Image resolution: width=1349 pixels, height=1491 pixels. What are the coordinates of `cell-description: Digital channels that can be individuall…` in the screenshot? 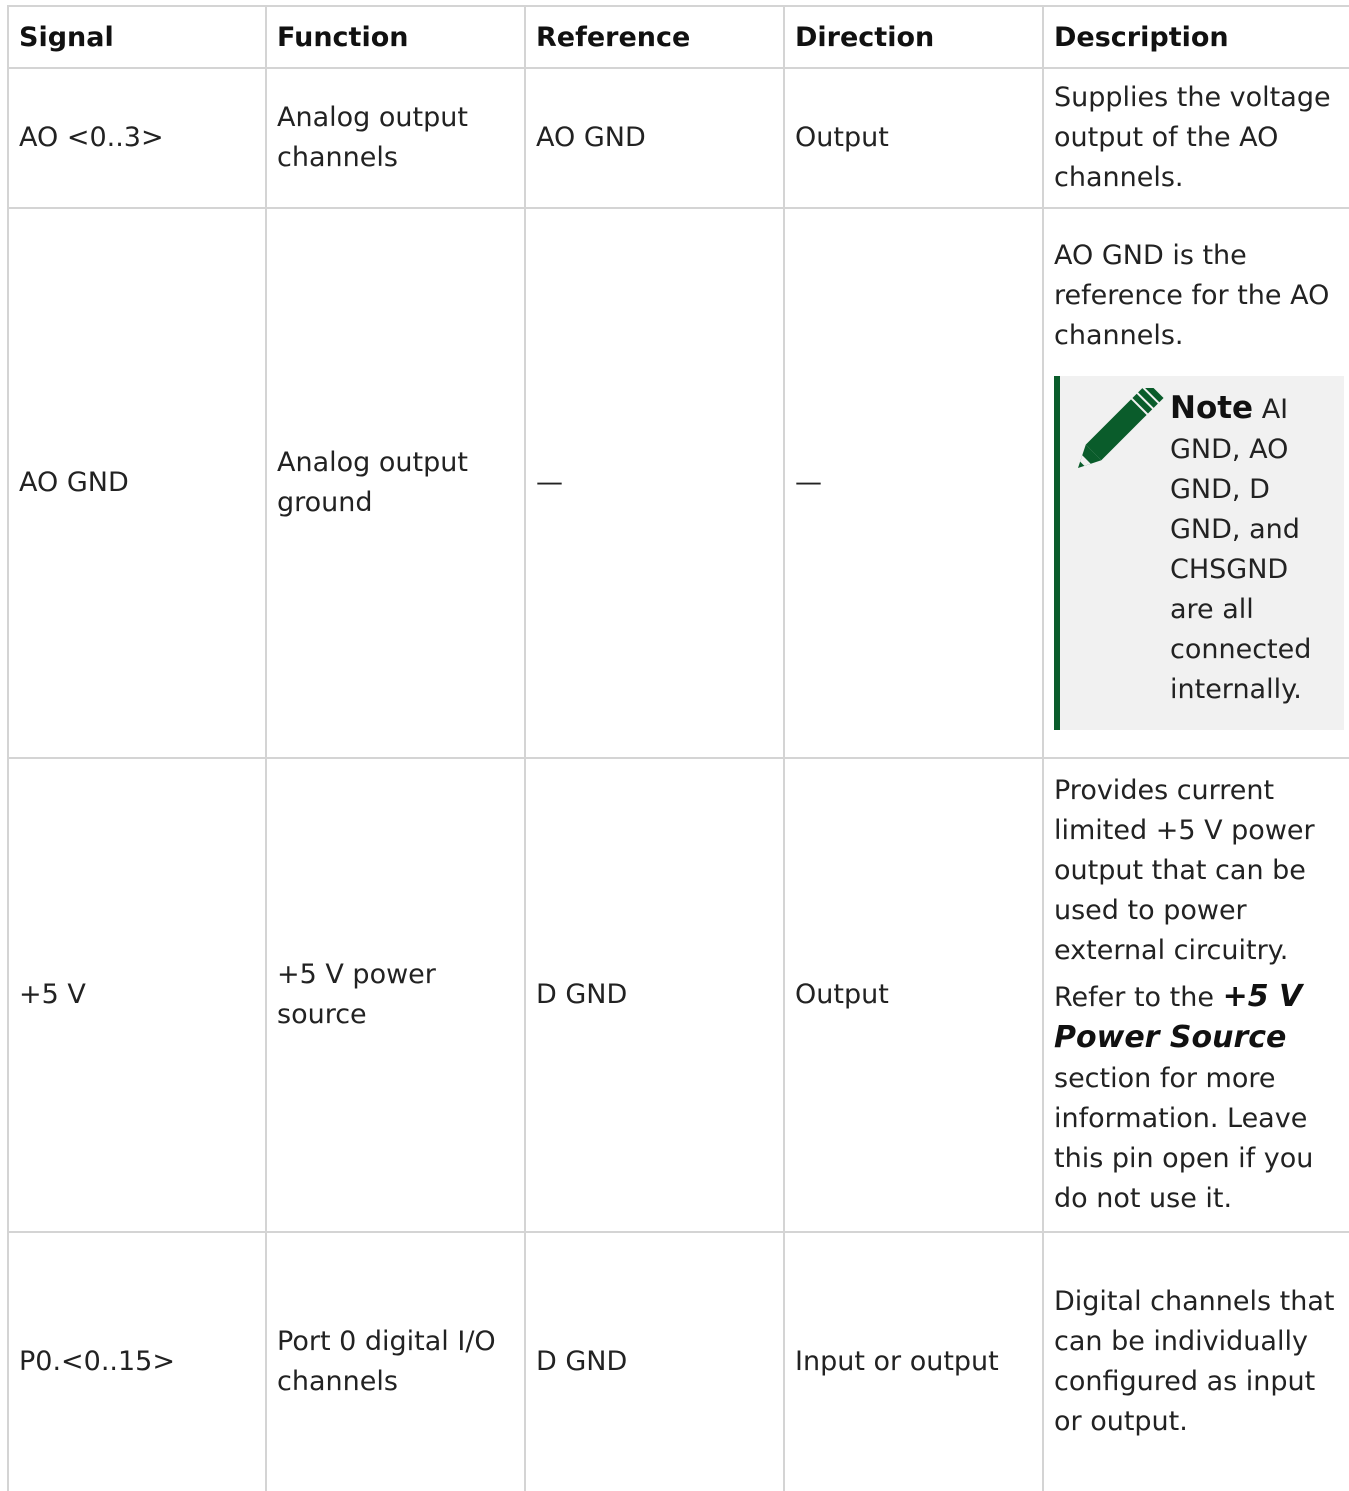 It's located at (1195, 1361).